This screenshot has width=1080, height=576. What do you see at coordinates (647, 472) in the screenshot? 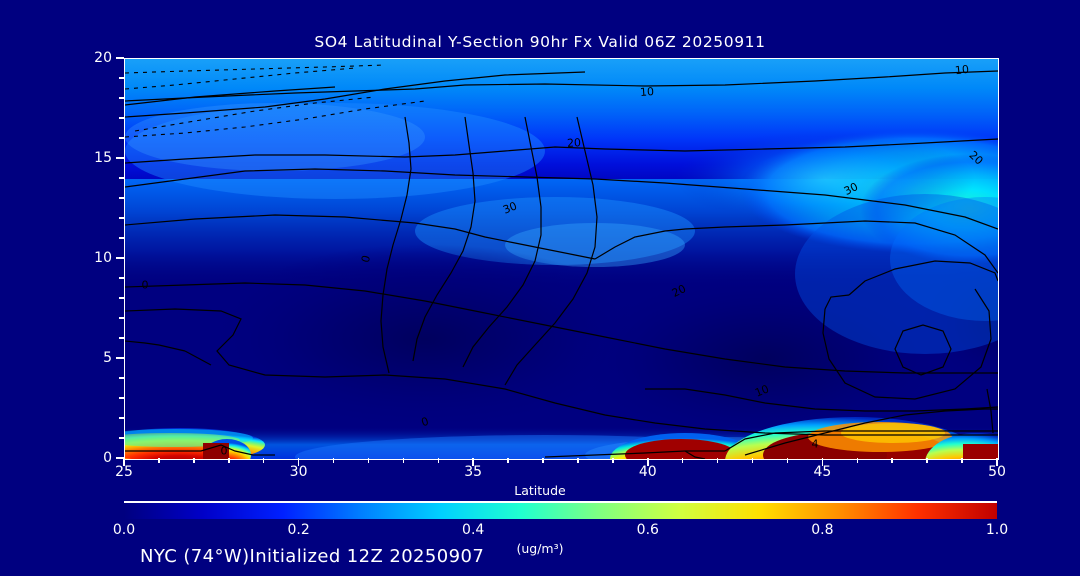
I see `x-tick-label: 40` at bounding box center [647, 472].